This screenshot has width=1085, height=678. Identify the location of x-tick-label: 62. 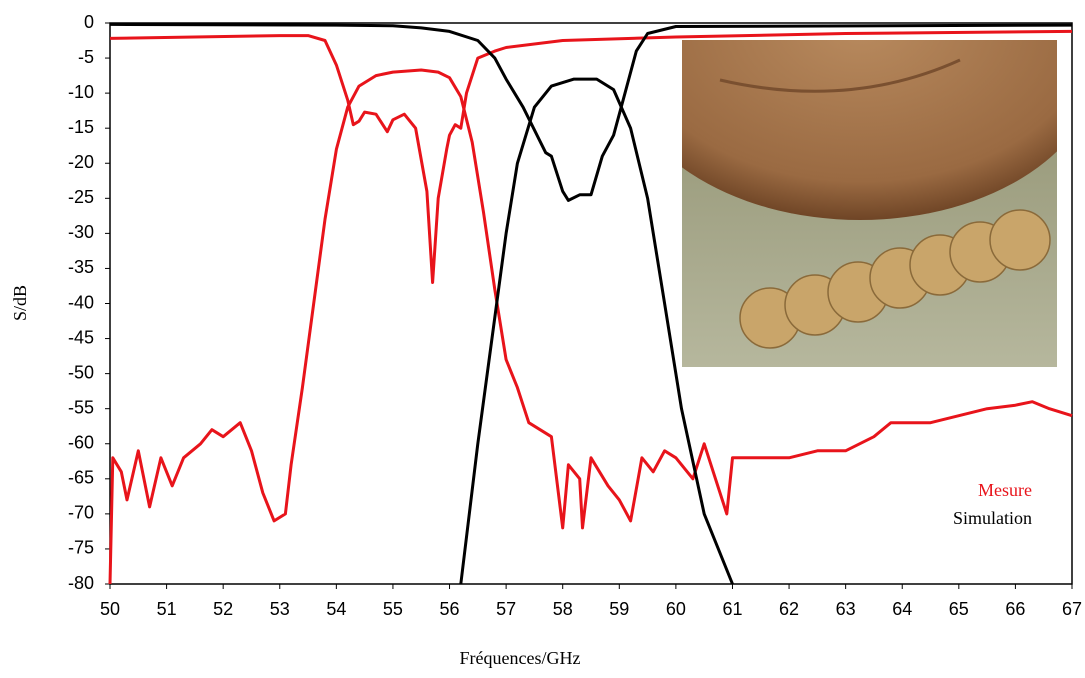
(789, 609).